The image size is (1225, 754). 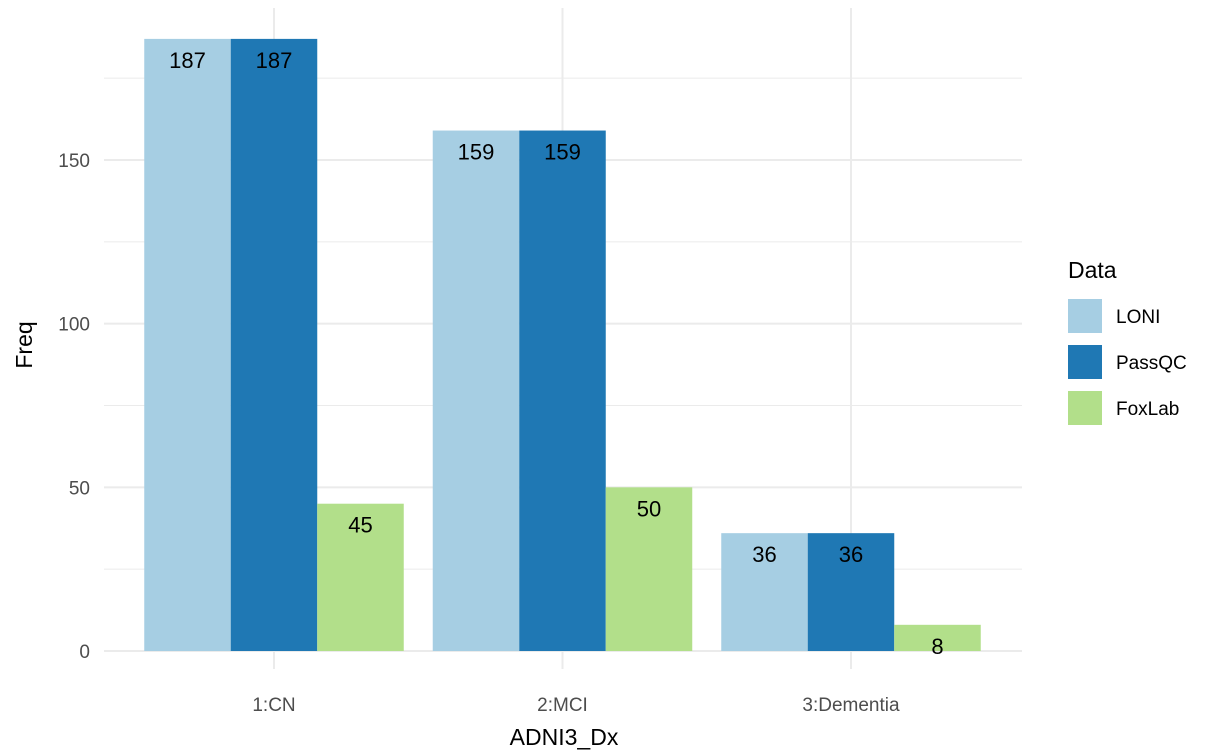 I want to click on data-label: 8, so click(x=937, y=646).